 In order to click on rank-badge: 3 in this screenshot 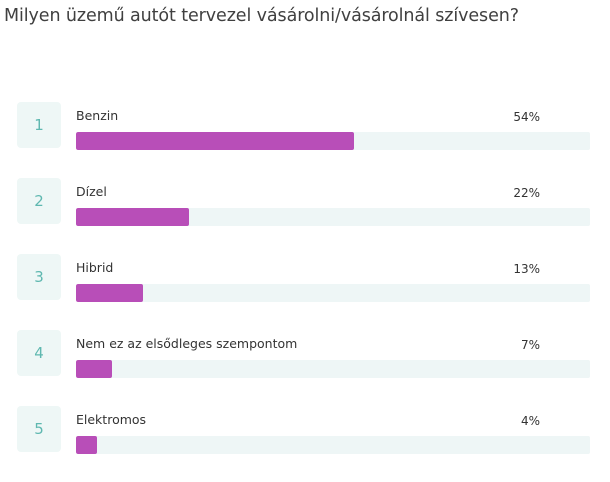, I will do `click(39, 277)`.